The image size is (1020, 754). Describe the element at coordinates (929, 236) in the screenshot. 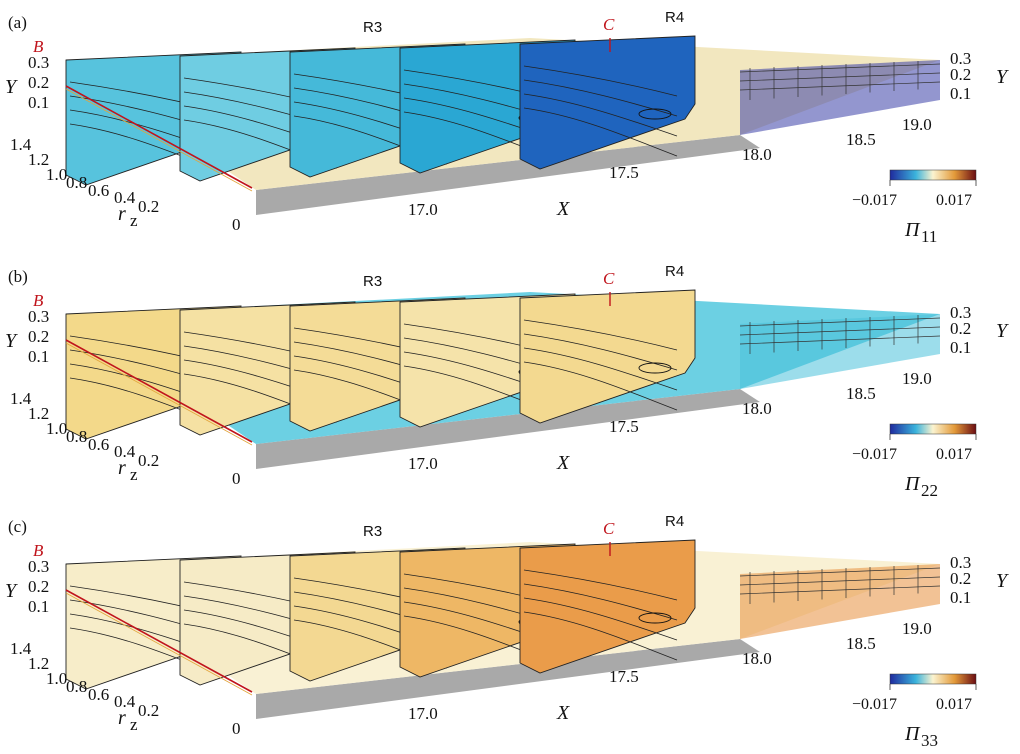

I see `colorbar-subscript: 11` at that location.